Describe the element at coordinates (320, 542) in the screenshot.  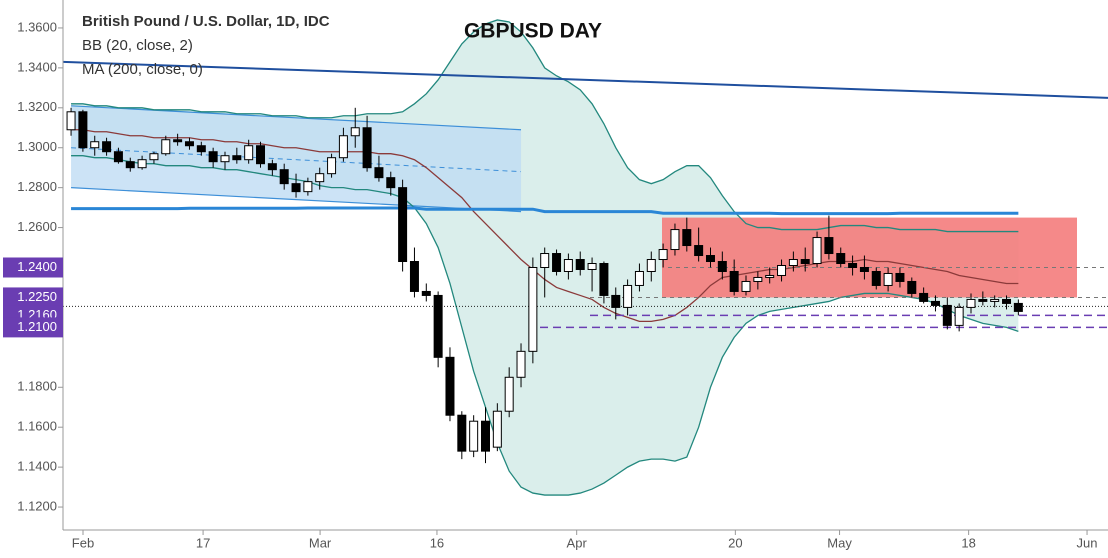
I see `x-tick-label: Mar` at that location.